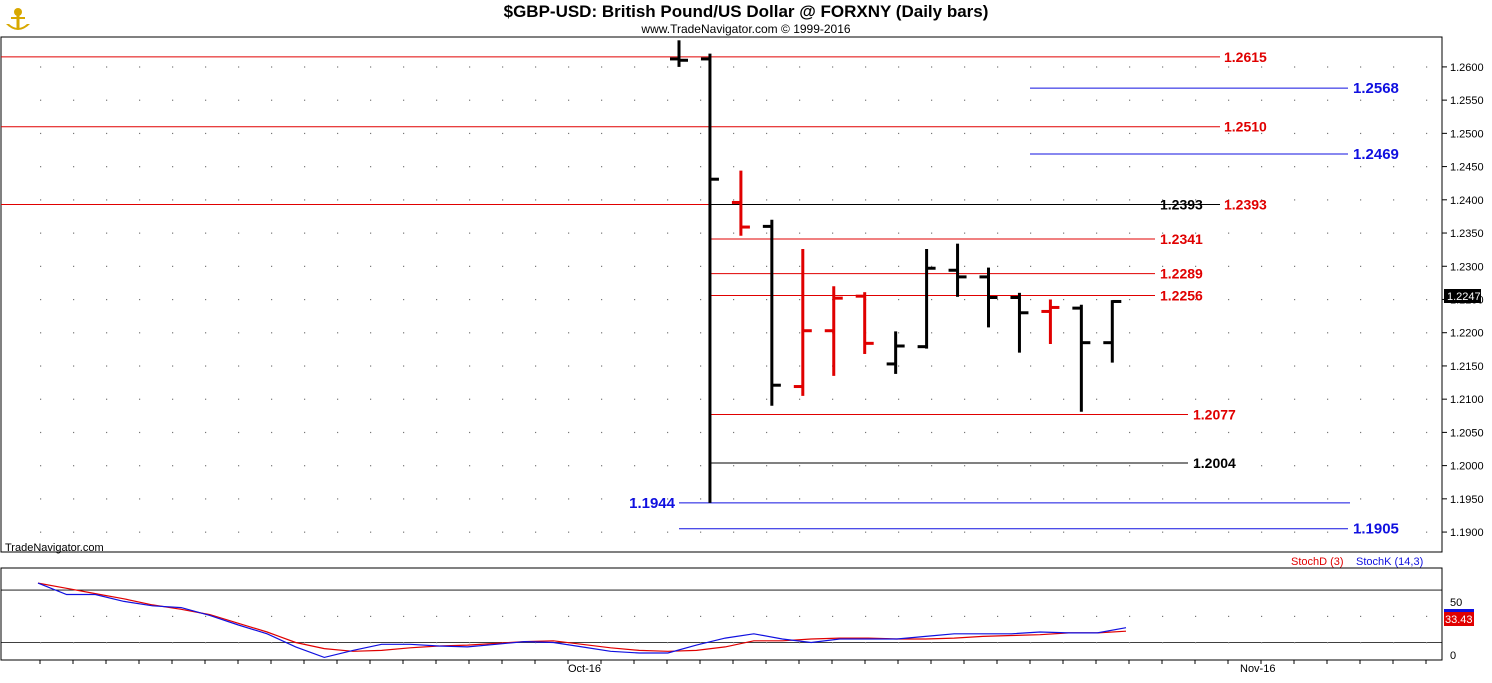 The image size is (1492, 683). I want to click on level-label: 1.2004, so click(1214, 463).